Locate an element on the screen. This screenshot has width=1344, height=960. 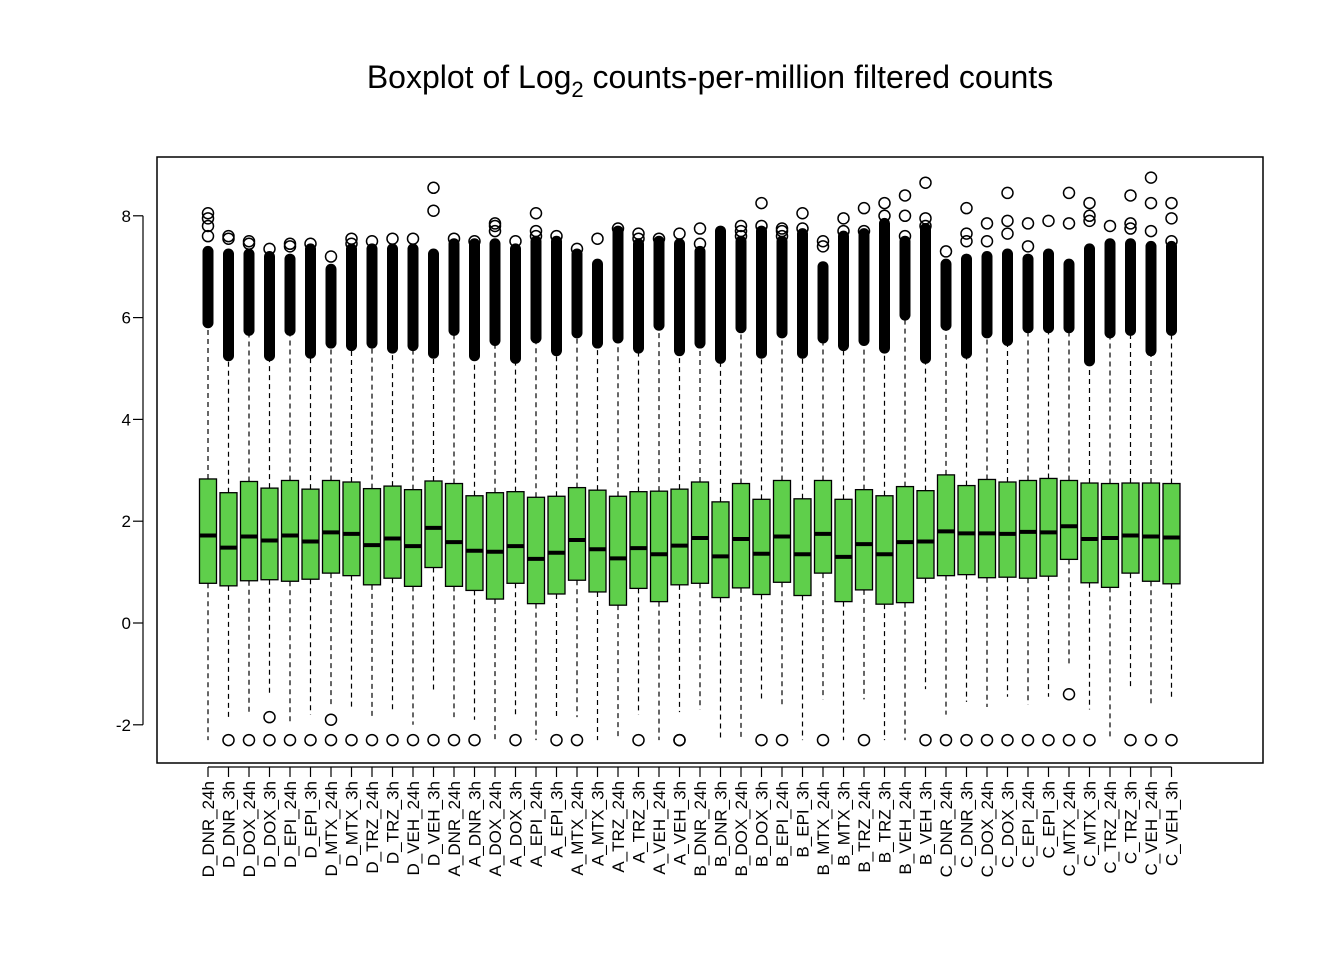
y-tick-label: 2 is located at coordinates (126, 521).